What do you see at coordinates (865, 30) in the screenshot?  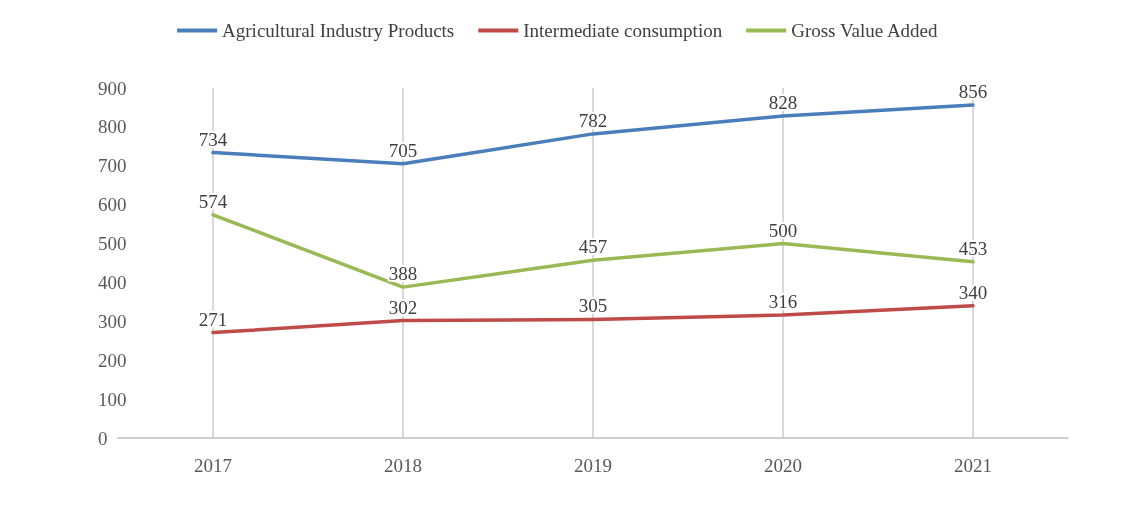 I see `legend-label: Gross Value Added` at bounding box center [865, 30].